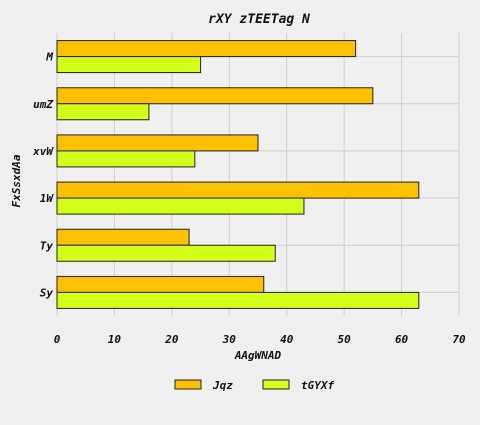 The image size is (480, 425). What do you see at coordinates (260, 339) in the screenshot?
I see `x-tick-labels: 0 10 20 30 40 50 60 70` at bounding box center [260, 339].